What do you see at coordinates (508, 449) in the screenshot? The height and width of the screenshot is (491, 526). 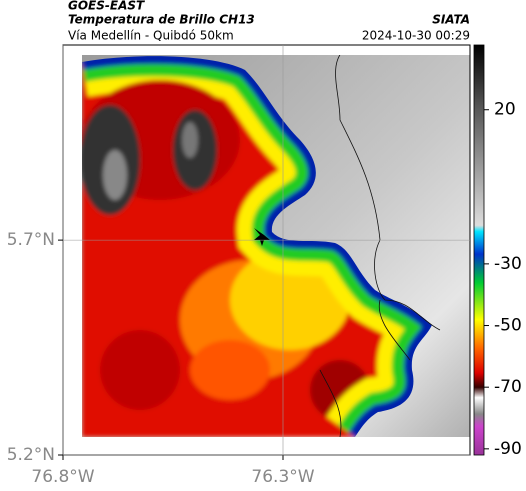 I see `colorbar-tick-label: -90` at bounding box center [508, 449].